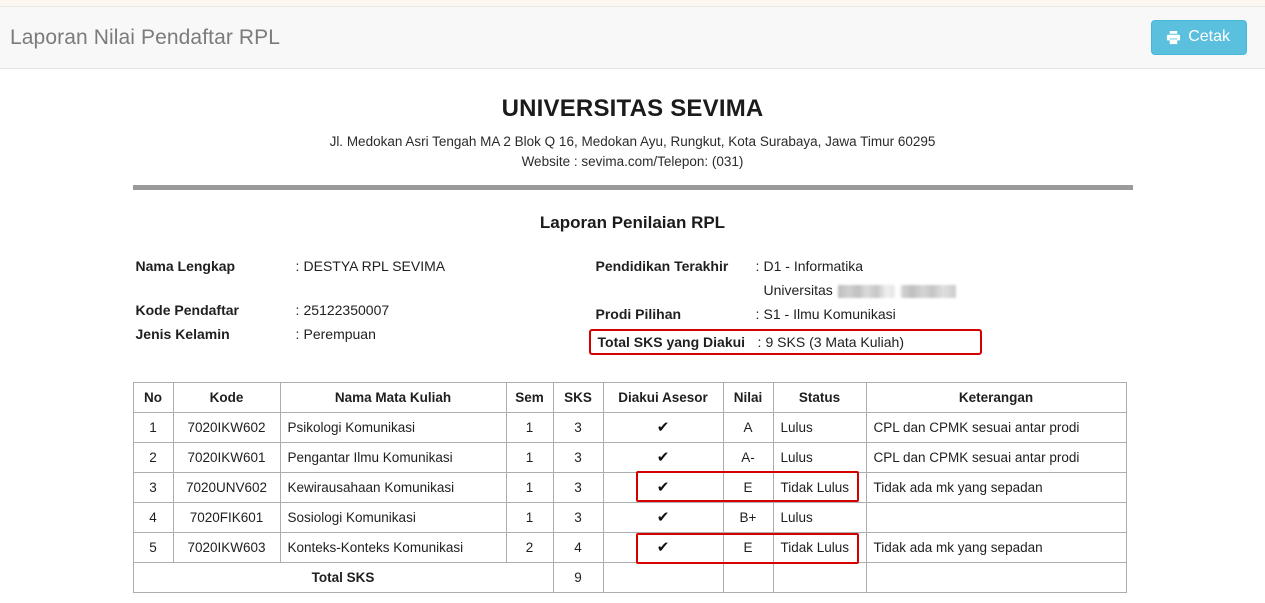  What do you see at coordinates (226, 517) in the screenshot?
I see `cell-kode: 7020FIK601` at bounding box center [226, 517].